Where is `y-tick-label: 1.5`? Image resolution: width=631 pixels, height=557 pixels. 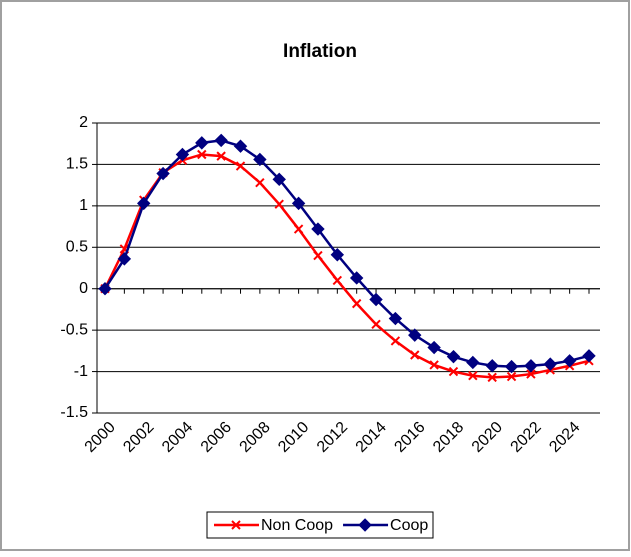 y-tick-label: 1.5 is located at coordinates (77, 164).